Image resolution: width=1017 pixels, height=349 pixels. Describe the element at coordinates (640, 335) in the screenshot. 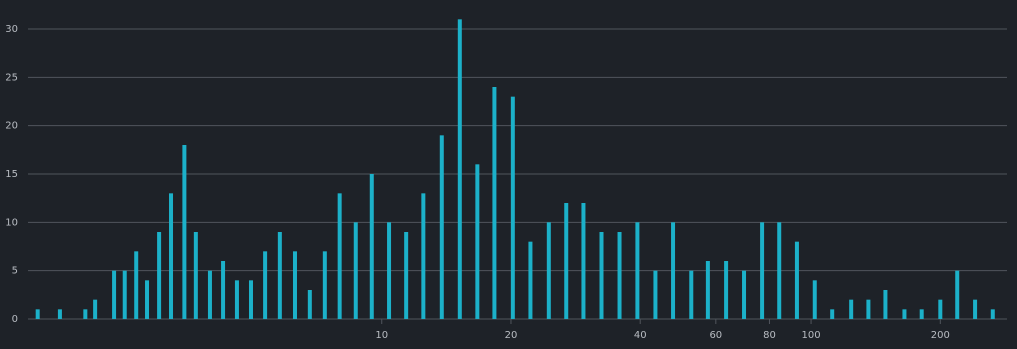

I see `x-tick-label: 40` at that location.